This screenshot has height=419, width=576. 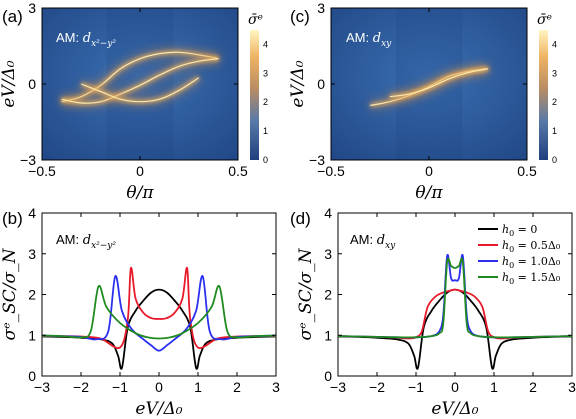 I want to click on annotation-c: AM: dxy, so click(x=369, y=39).